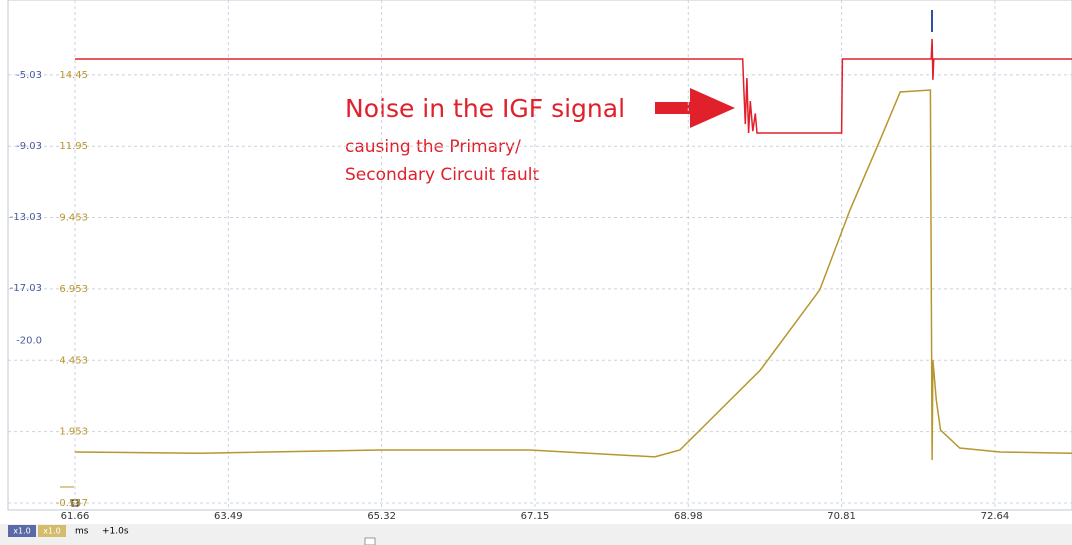  I want to click on annotation: causing the Primary/, so click(433, 147).